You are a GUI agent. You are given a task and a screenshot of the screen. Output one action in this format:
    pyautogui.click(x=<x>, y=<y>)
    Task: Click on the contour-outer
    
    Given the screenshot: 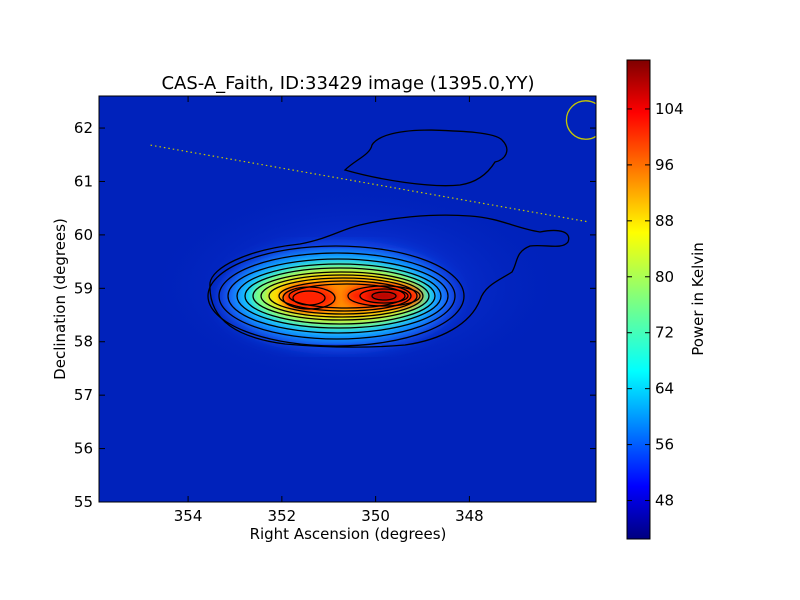 What is the action you would take?
    pyautogui.click(x=389, y=281)
    